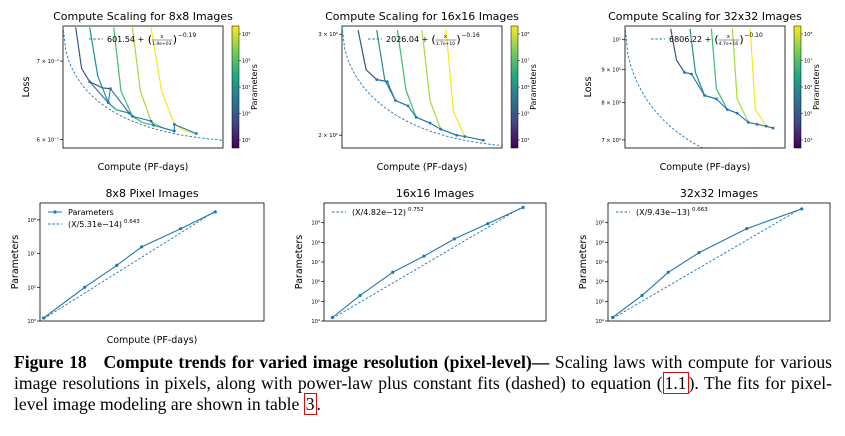 The height and width of the screenshot is (436, 845). What do you see at coordinates (675, 383) in the screenshot?
I see `equation-reference-link: 1.1` at bounding box center [675, 383].